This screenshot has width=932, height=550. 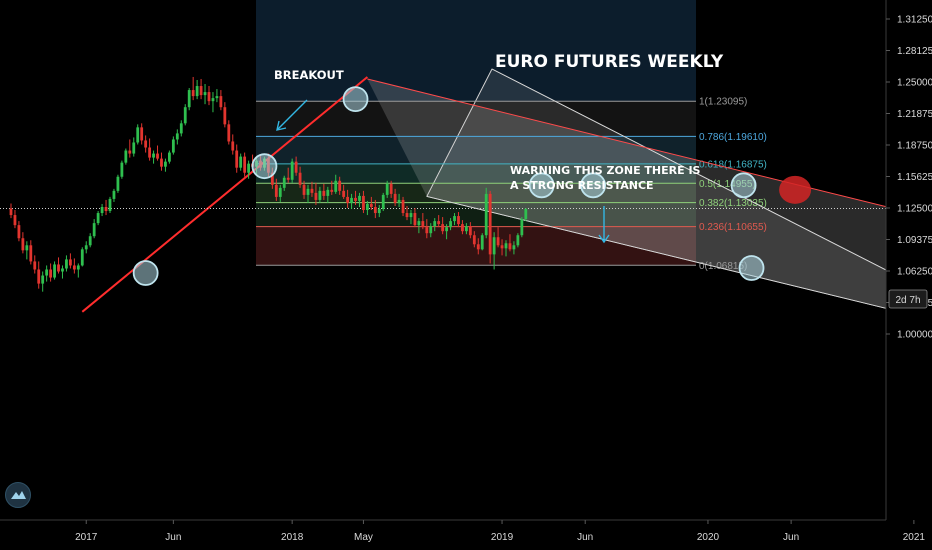 What do you see at coordinates (914, 114) in the screenshot?
I see `price-tick-label: 1.21875` at bounding box center [914, 114].